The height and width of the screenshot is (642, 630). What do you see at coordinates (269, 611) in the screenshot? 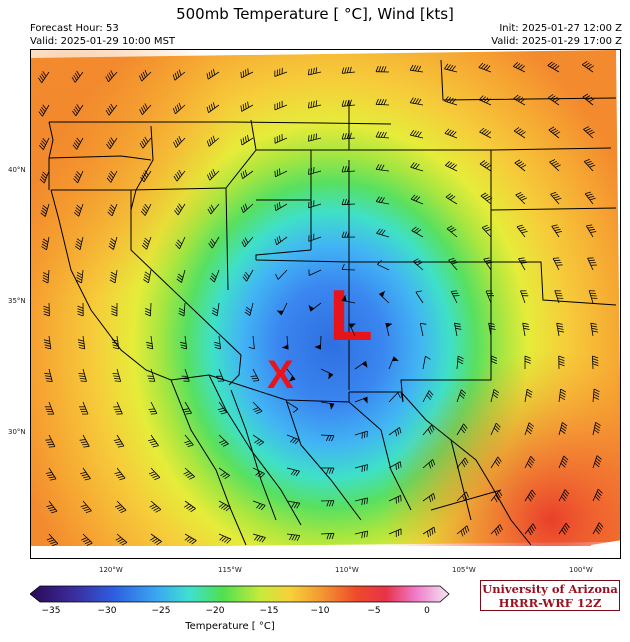
I see `colorbar-tick-label: −15` at bounding box center [269, 611].